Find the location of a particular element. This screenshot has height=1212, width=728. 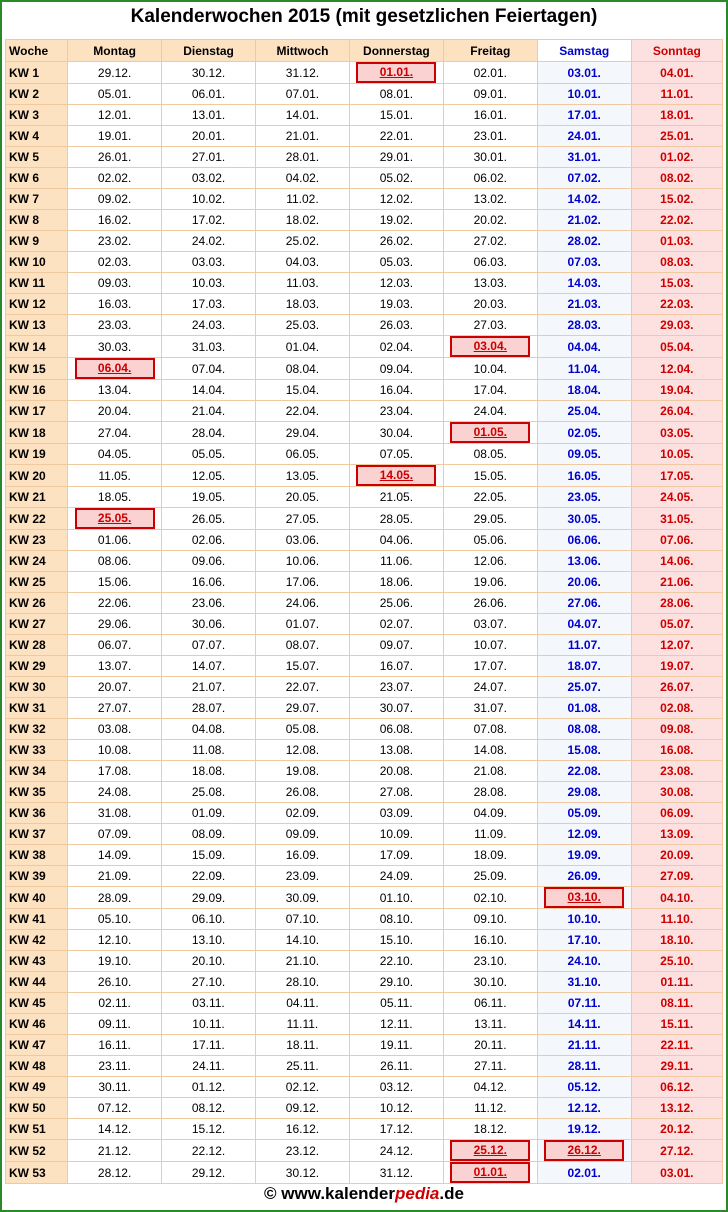

week-number-cell: KW 20 is located at coordinates (36, 475).